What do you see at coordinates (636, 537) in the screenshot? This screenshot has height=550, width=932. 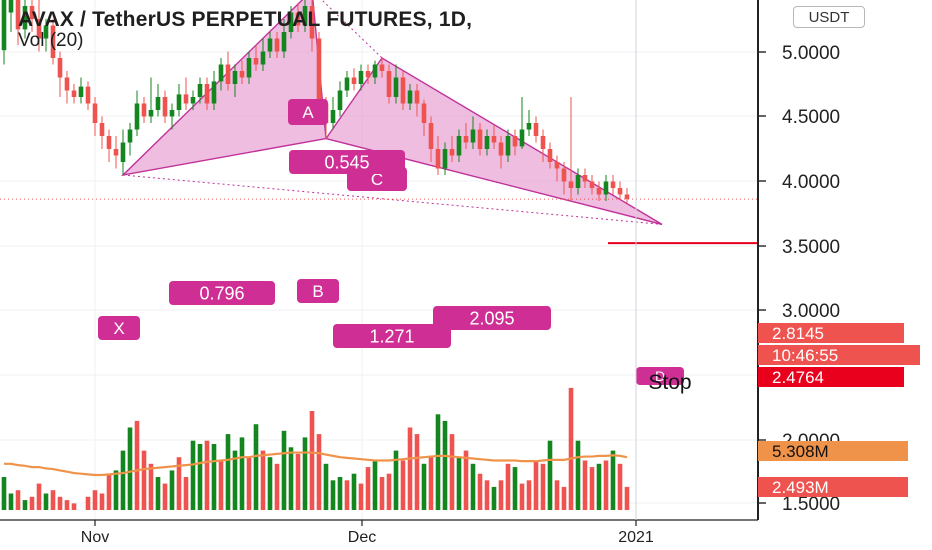 I see `time-tick-label: 2021` at bounding box center [636, 537].